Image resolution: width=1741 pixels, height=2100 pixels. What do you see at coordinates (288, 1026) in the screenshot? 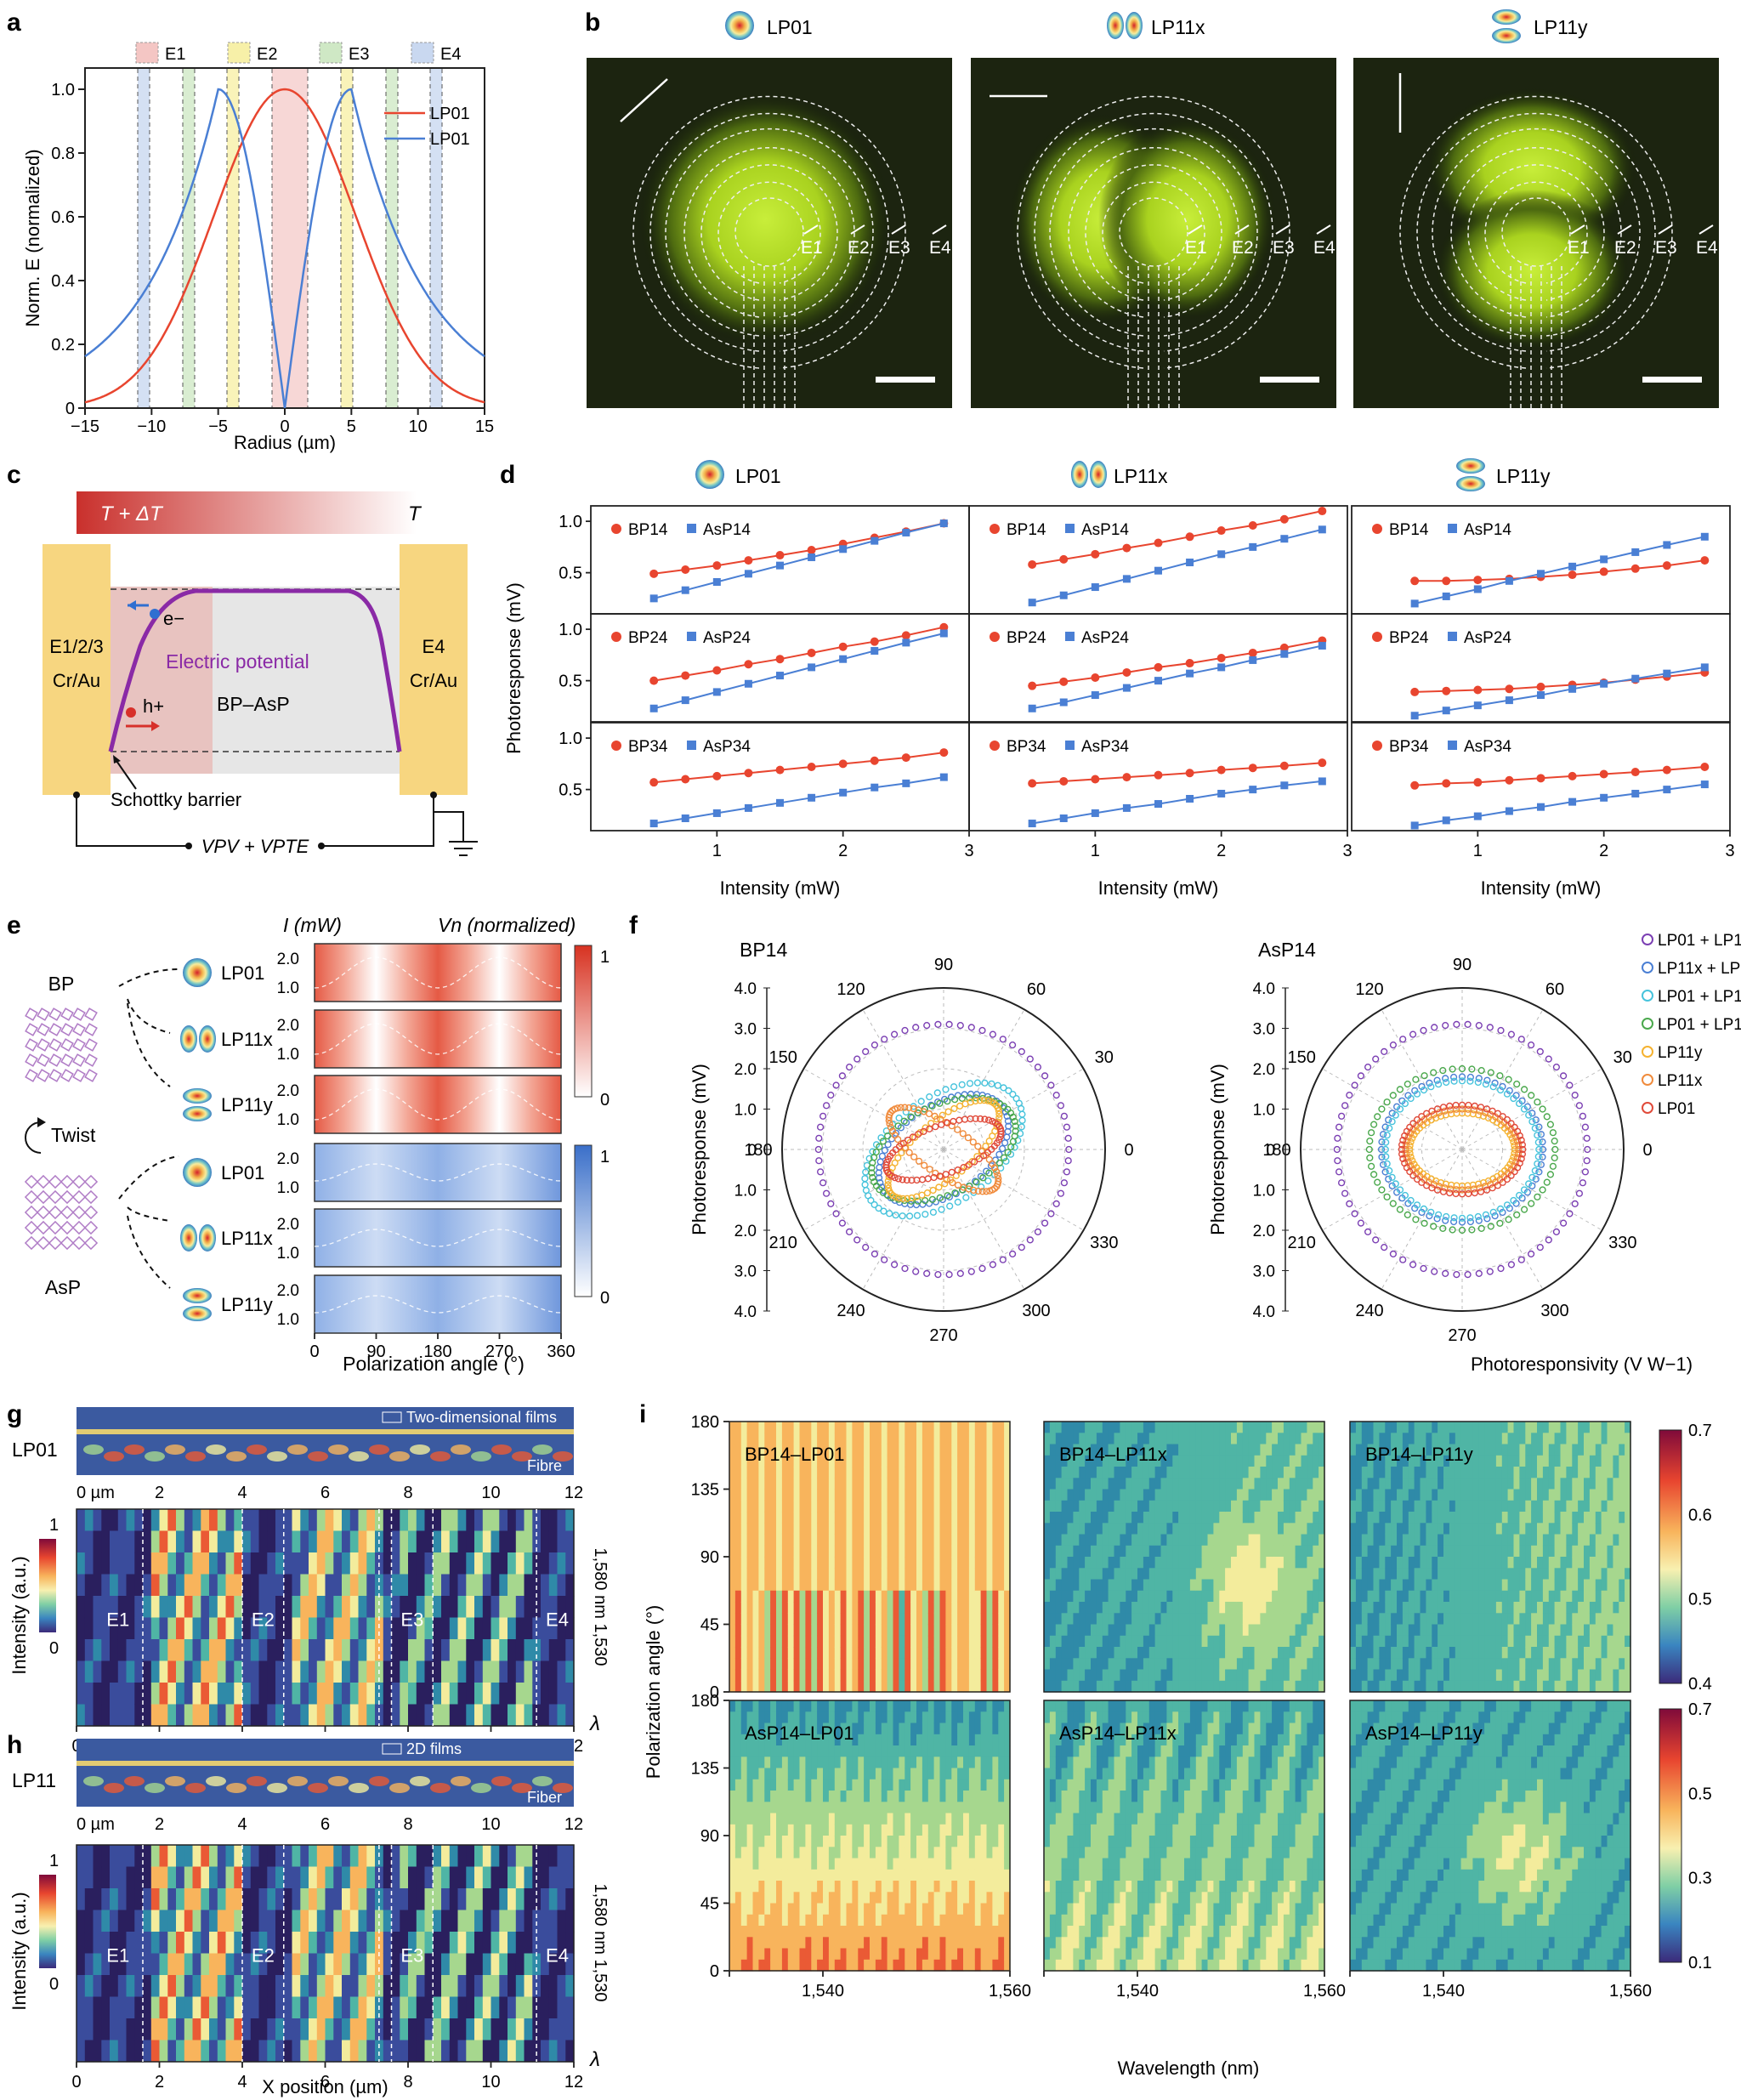
I see `y-tick-label: 2.0` at bounding box center [288, 1026].